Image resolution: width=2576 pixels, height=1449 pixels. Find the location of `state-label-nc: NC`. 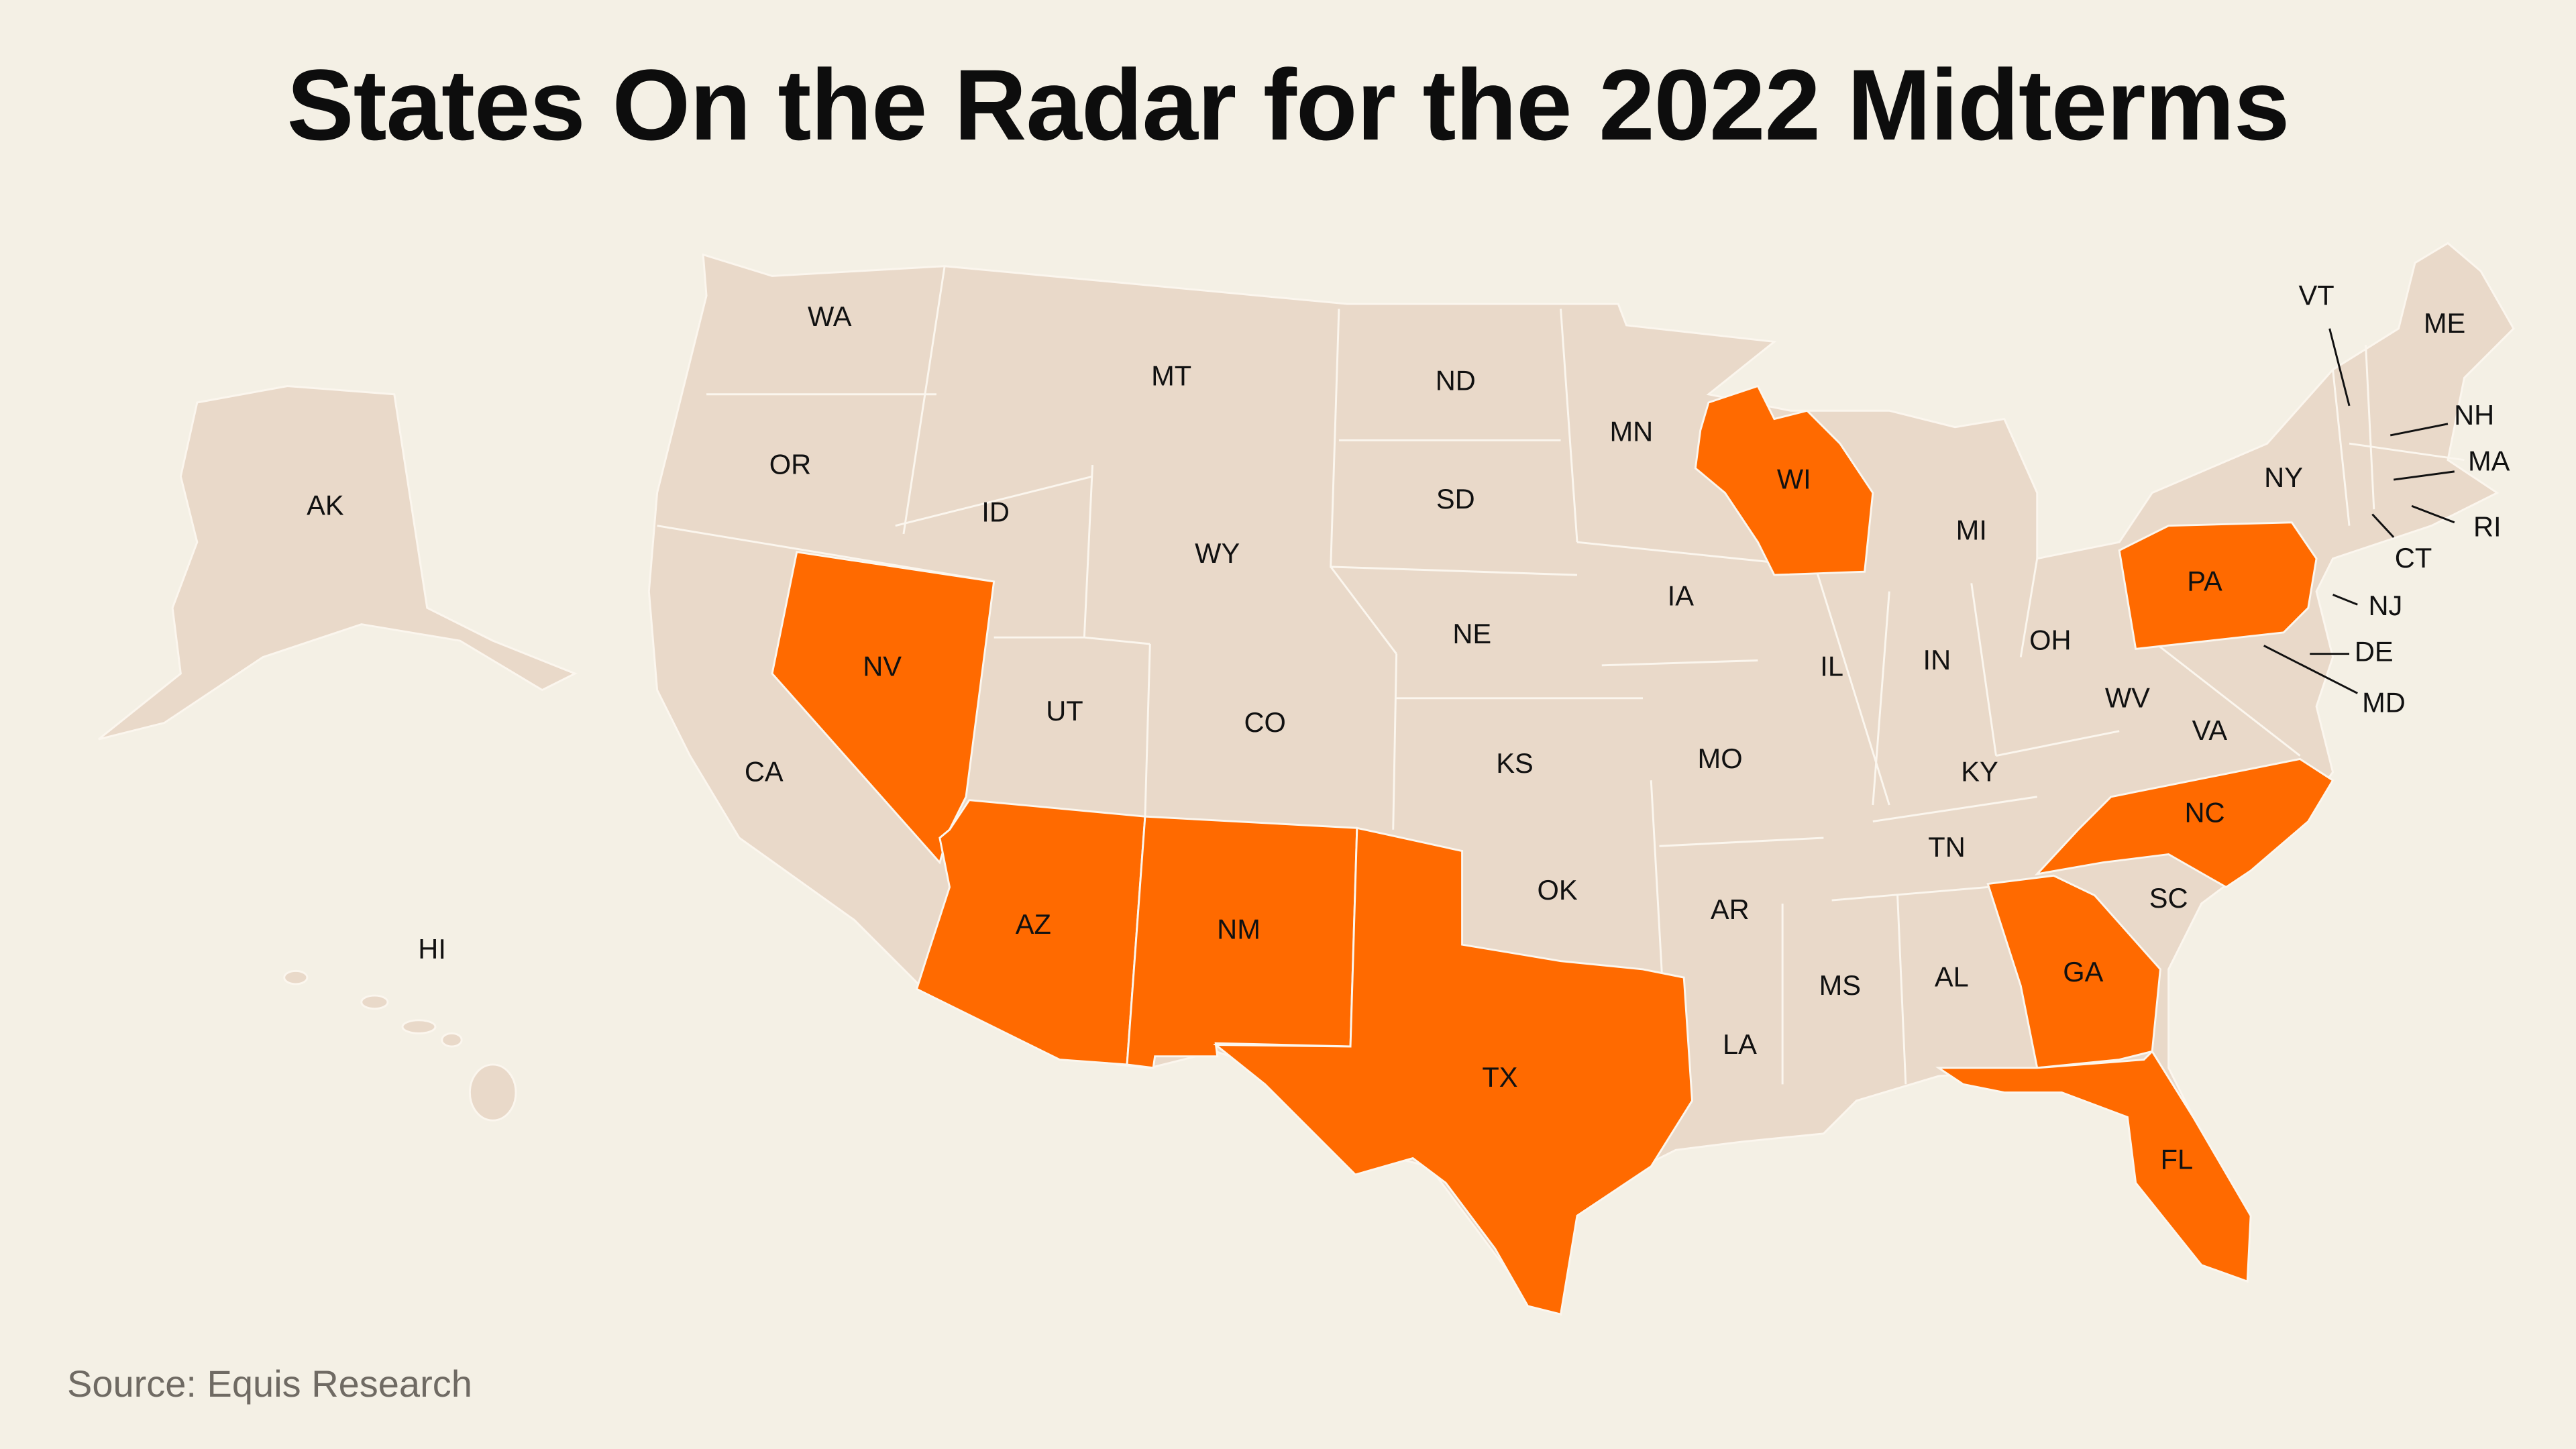

state-label-nc: NC is located at coordinates (2204, 812).